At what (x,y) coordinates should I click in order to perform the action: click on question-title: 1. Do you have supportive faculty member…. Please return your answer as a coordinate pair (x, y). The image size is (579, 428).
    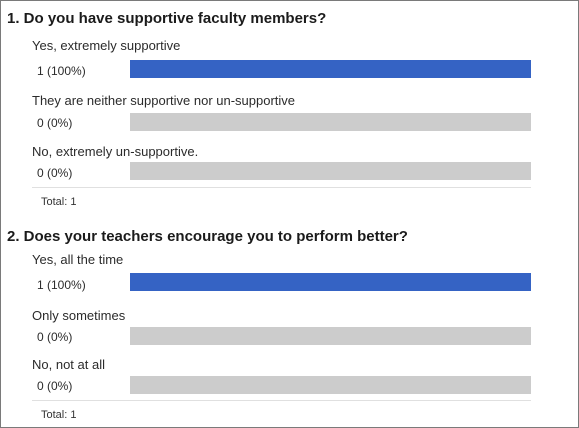
    Looking at the image, I should click on (167, 18).